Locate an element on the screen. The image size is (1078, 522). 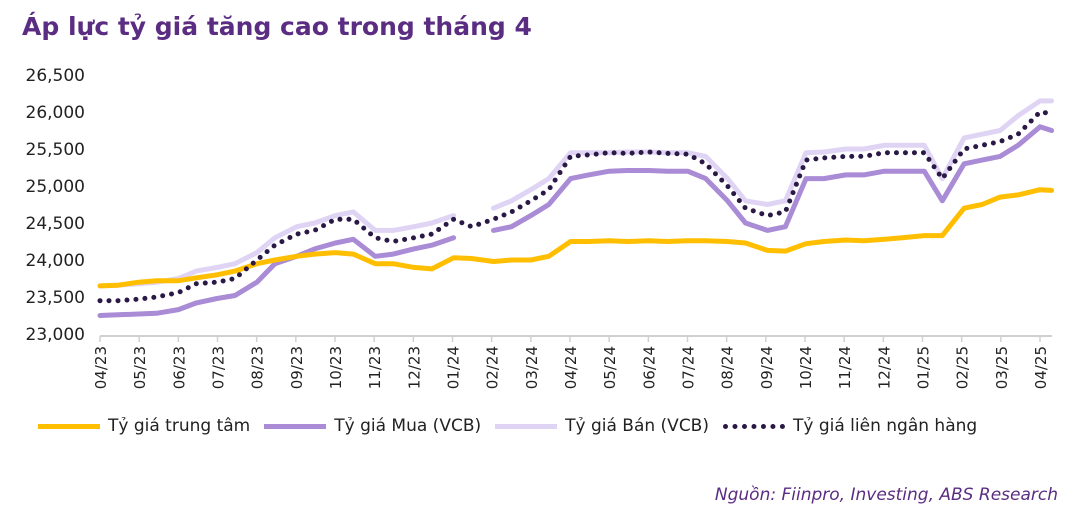
y-tick-label: 25,500 is located at coordinates (55, 150).